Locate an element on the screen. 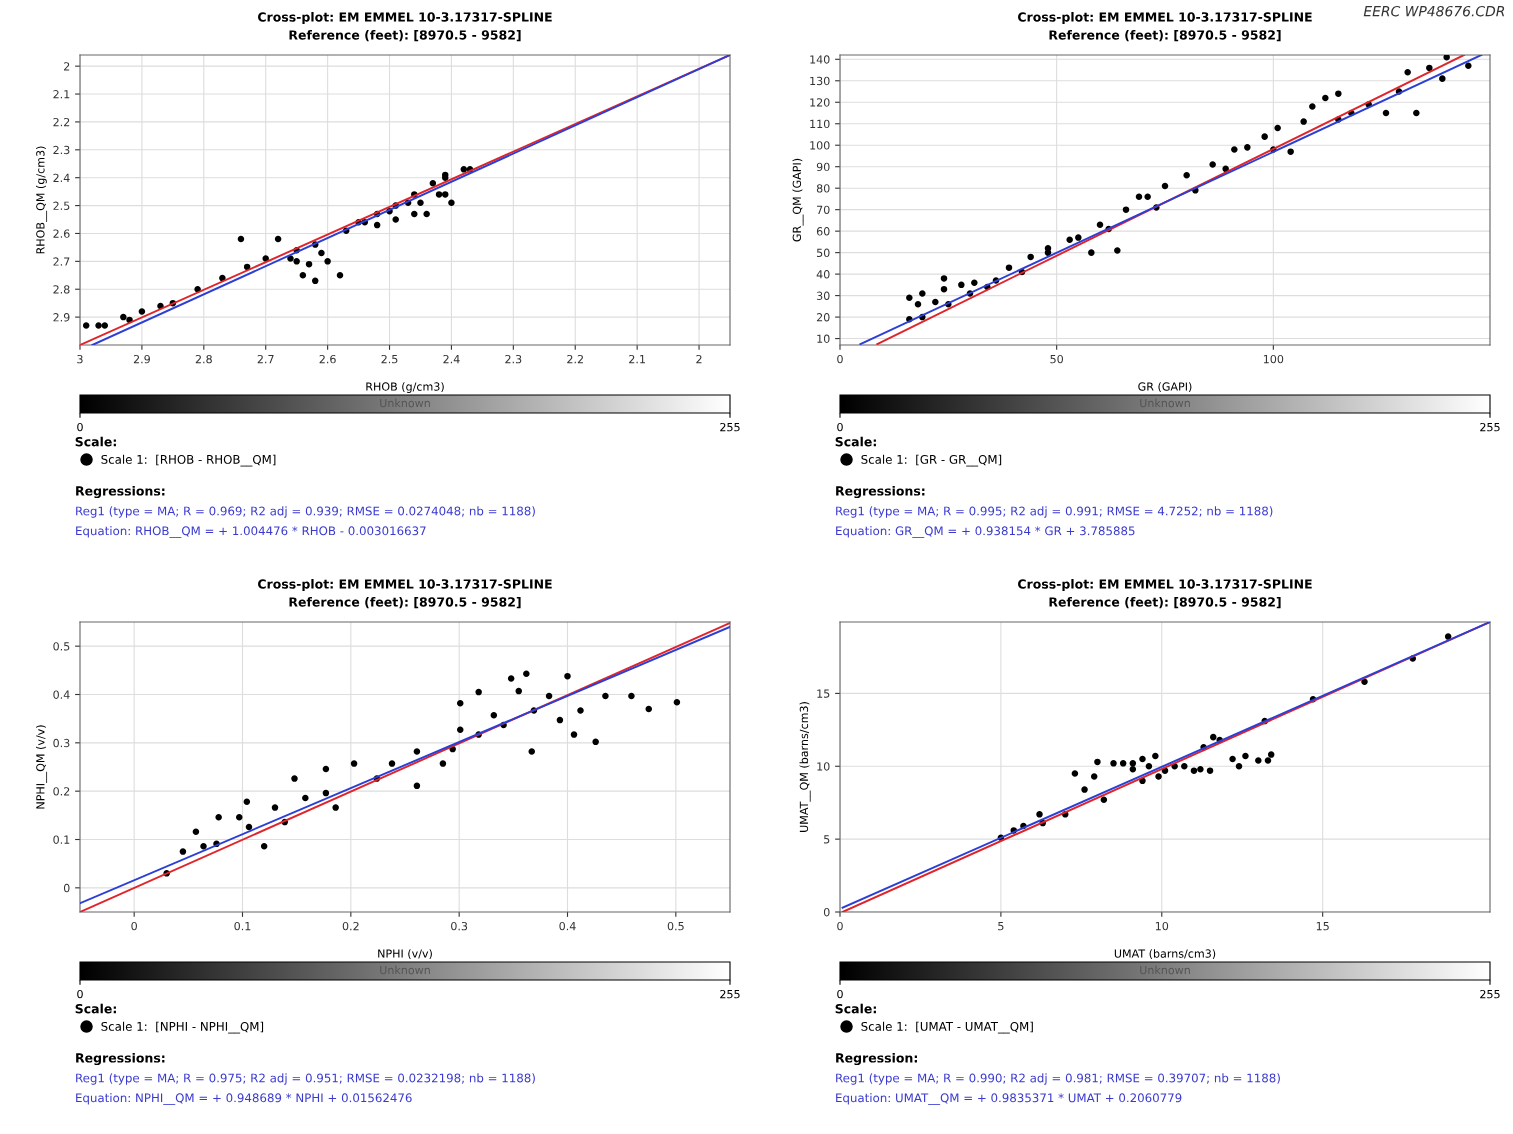 Image resolution: width=1513 pixels, height=1134 pixels. x-tick-label: 2.5 is located at coordinates (389, 359).